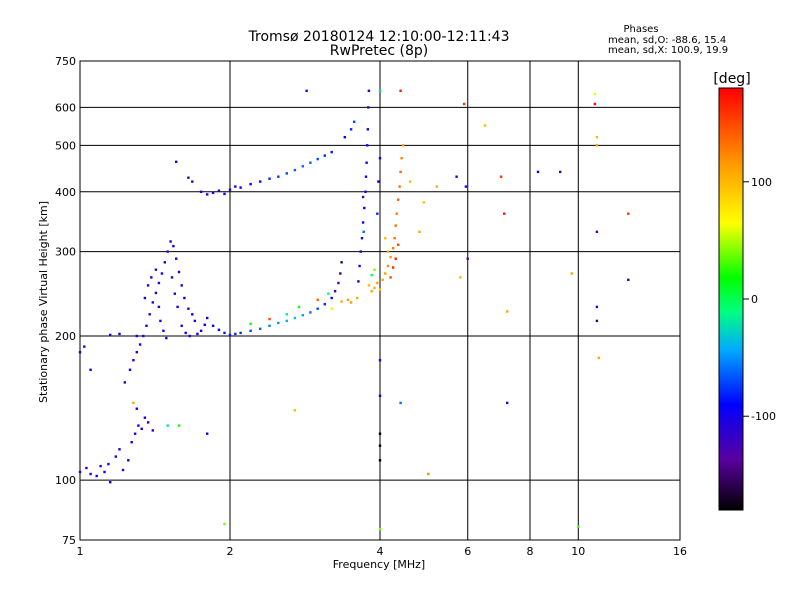 This screenshot has height=600, width=800. Describe the element at coordinates (530, 551) in the screenshot. I see `x-tick-label: 8` at that location.